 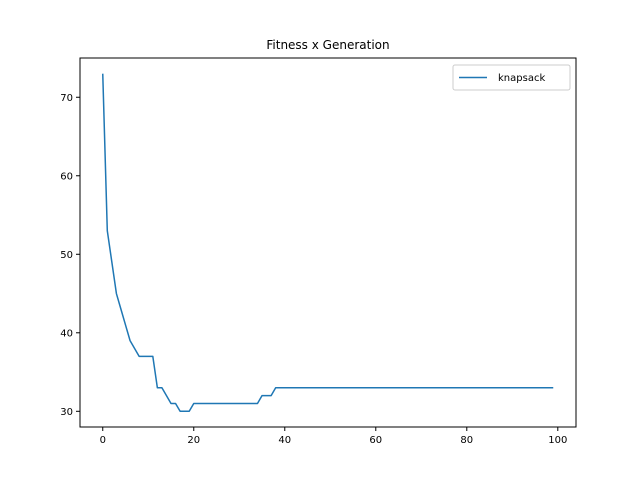 What do you see at coordinates (333, 436) in the screenshot?
I see `x-axis: 0 20 40 60 80 100` at bounding box center [333, 436].